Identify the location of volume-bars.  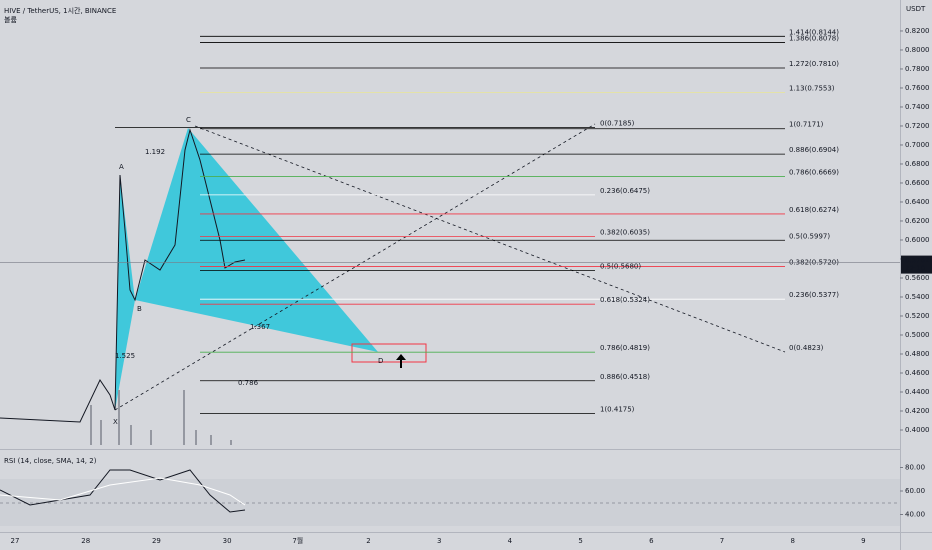
(161, 417).